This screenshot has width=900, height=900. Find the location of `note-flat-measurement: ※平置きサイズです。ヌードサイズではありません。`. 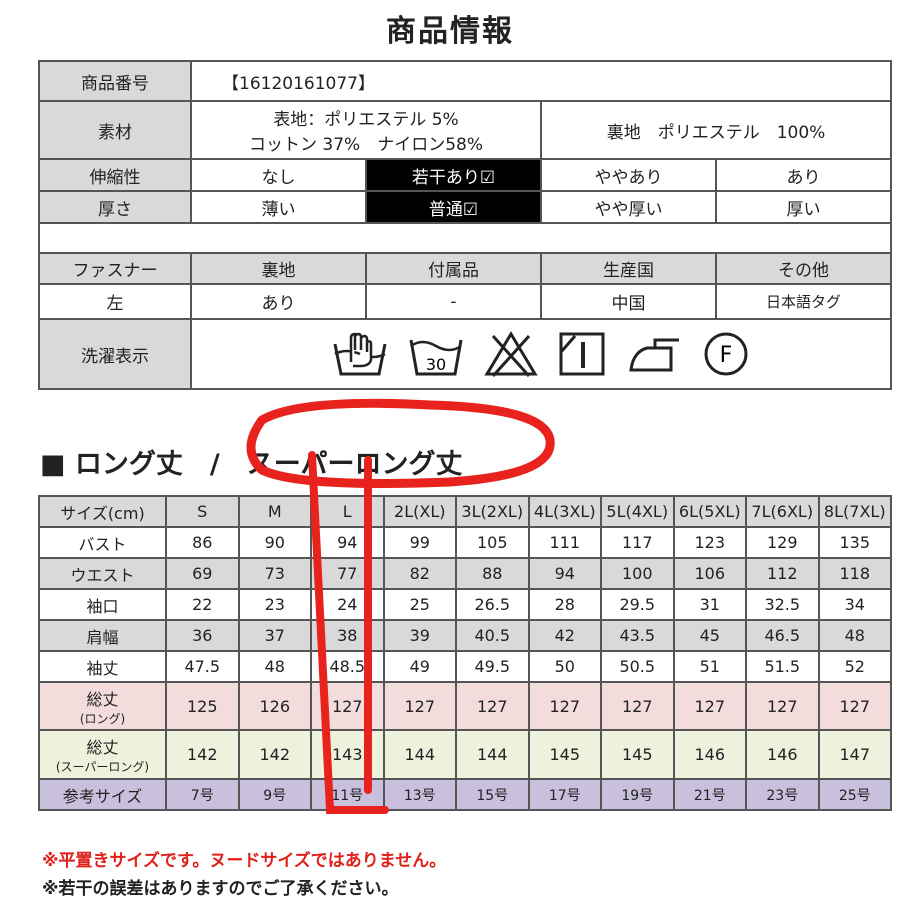

note-flat-measurement: ※平置きサイズです。ヌードサイズではありません。 is located at coordinates (244, 861).